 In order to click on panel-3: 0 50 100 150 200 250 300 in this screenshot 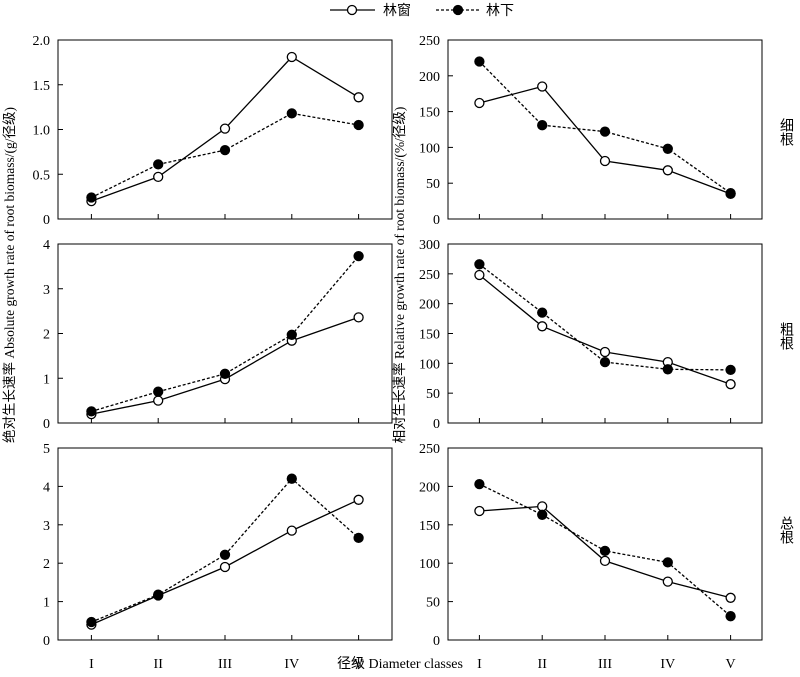, I will do `click(591, 335)`.